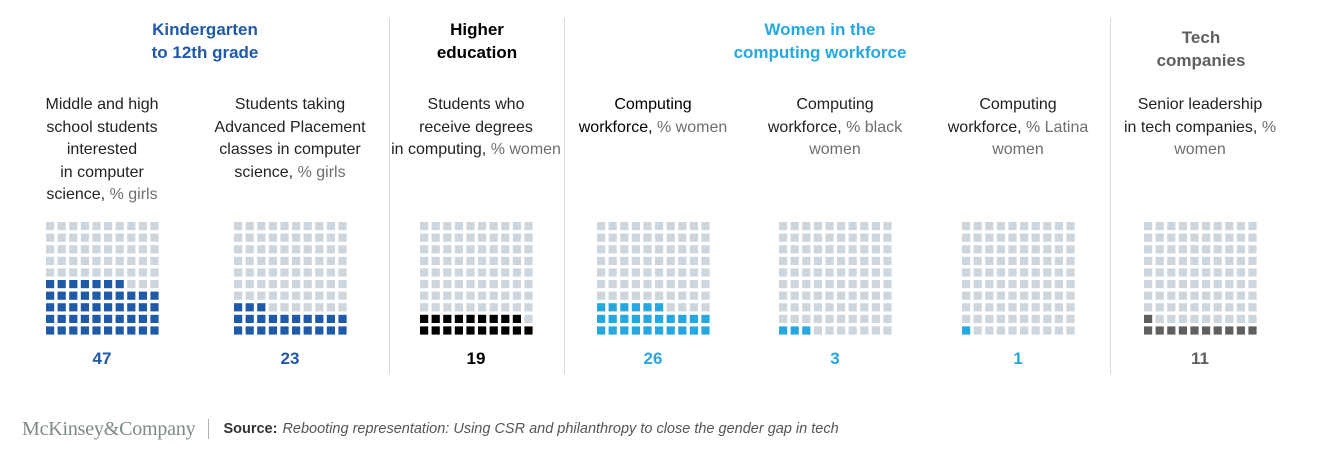 This screenshot has height=450, width=1321. Describe the element at coordinates (653, 358) in the screenshot. I see `value-label: 26` at that location.